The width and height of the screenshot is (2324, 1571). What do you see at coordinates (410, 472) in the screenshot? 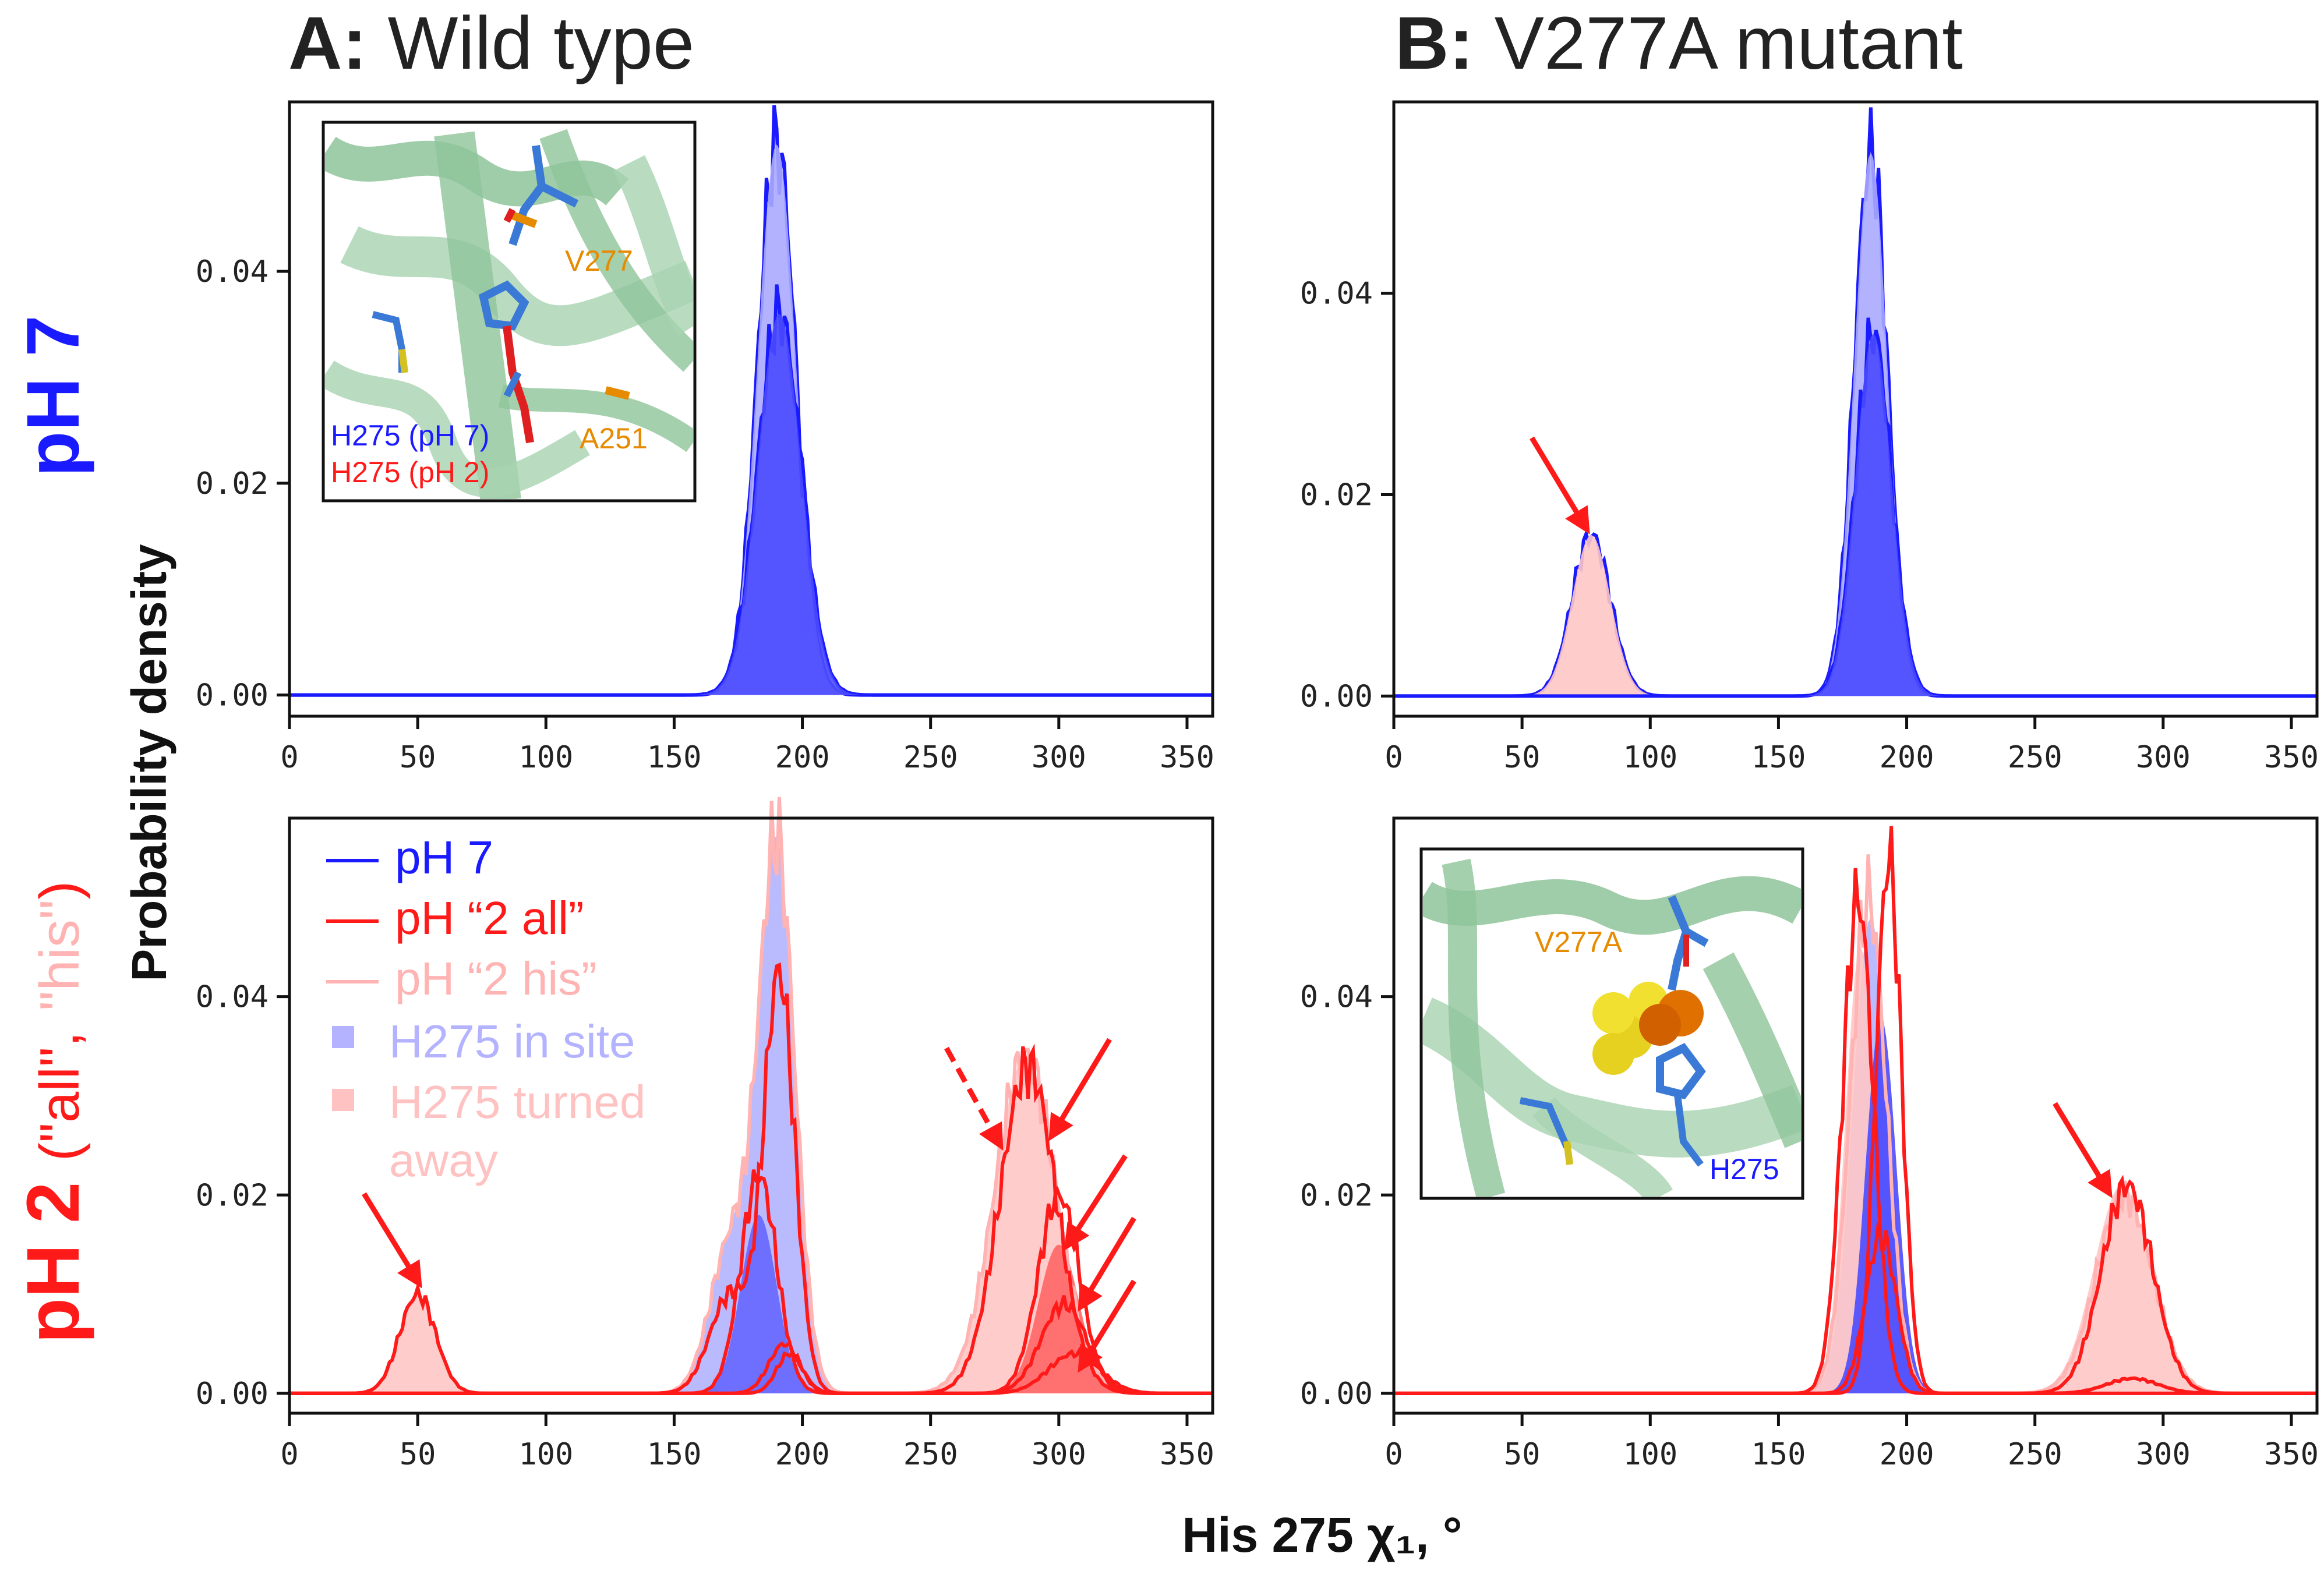
I see `inset-label-h275-ph2: H275 (pH 2)` at bounding box center [410, 472].